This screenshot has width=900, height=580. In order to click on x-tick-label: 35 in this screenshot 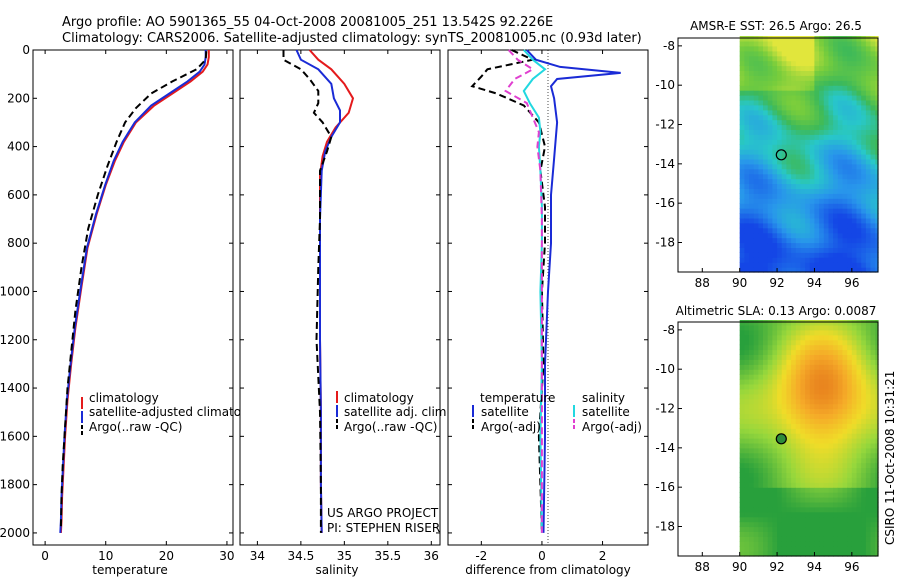, I will do `click(344, 556)`.